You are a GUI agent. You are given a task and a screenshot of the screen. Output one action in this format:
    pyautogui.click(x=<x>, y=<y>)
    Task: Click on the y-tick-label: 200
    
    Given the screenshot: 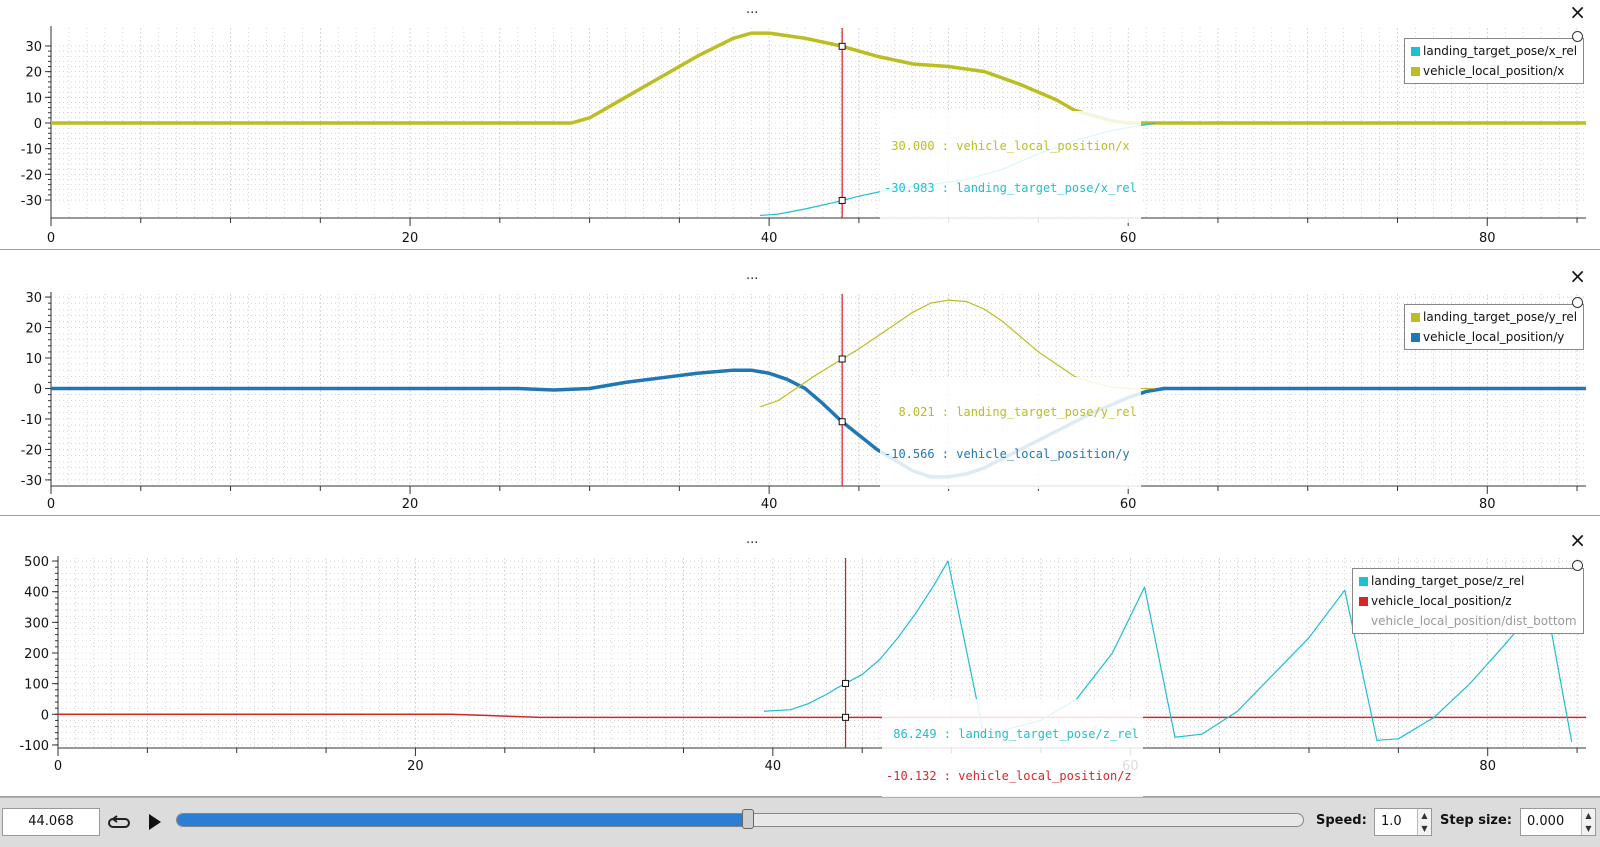 What is the action you would take?
    pyautogui.click(x=36, y=654)
    